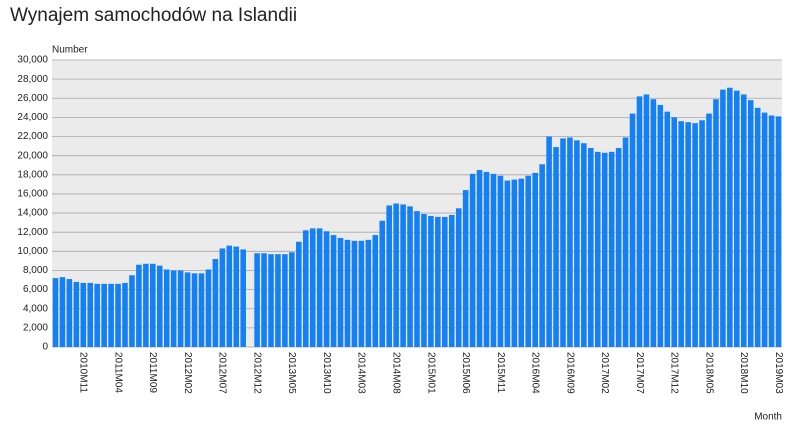  I want to click on x-tick-label: 2015M06, so click(465, 373).